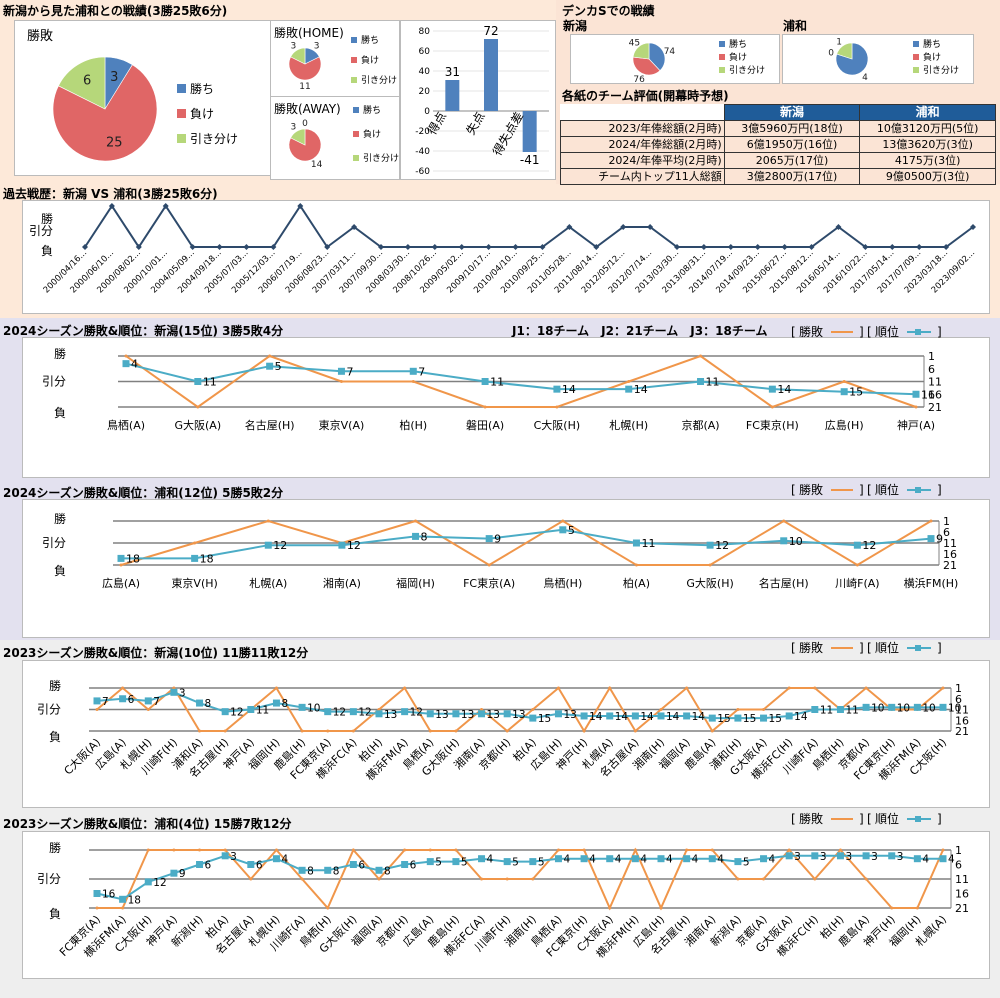 This screenshot has width=1000, height=998. I want to click on season-category-6: 鳥栖(H), so click(562, 583).